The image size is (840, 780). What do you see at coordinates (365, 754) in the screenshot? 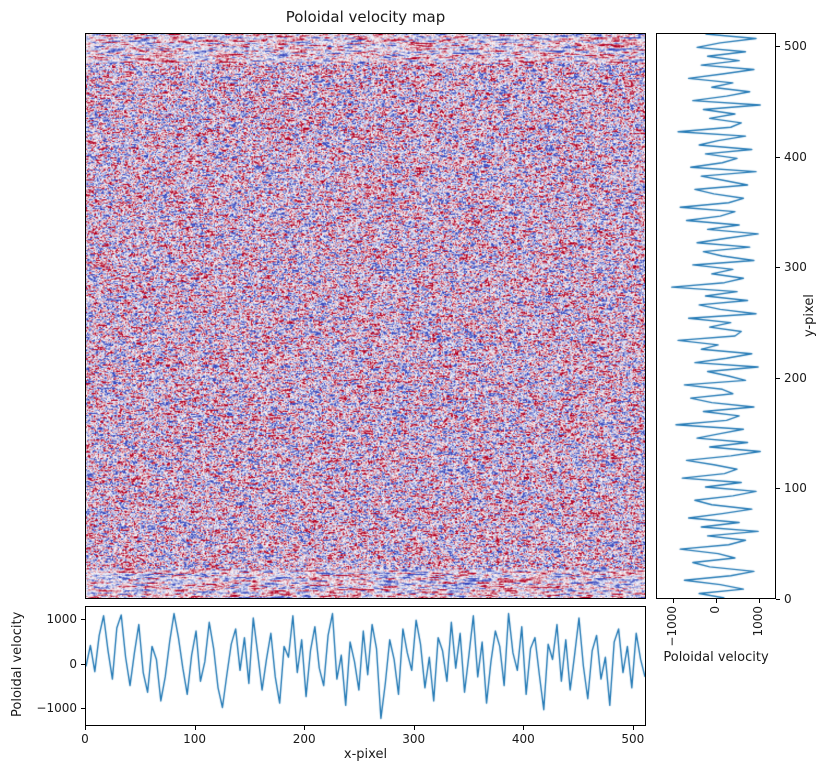
I see `bottom-x-axis-label: x-pixel` at bounding box center [365, 754].